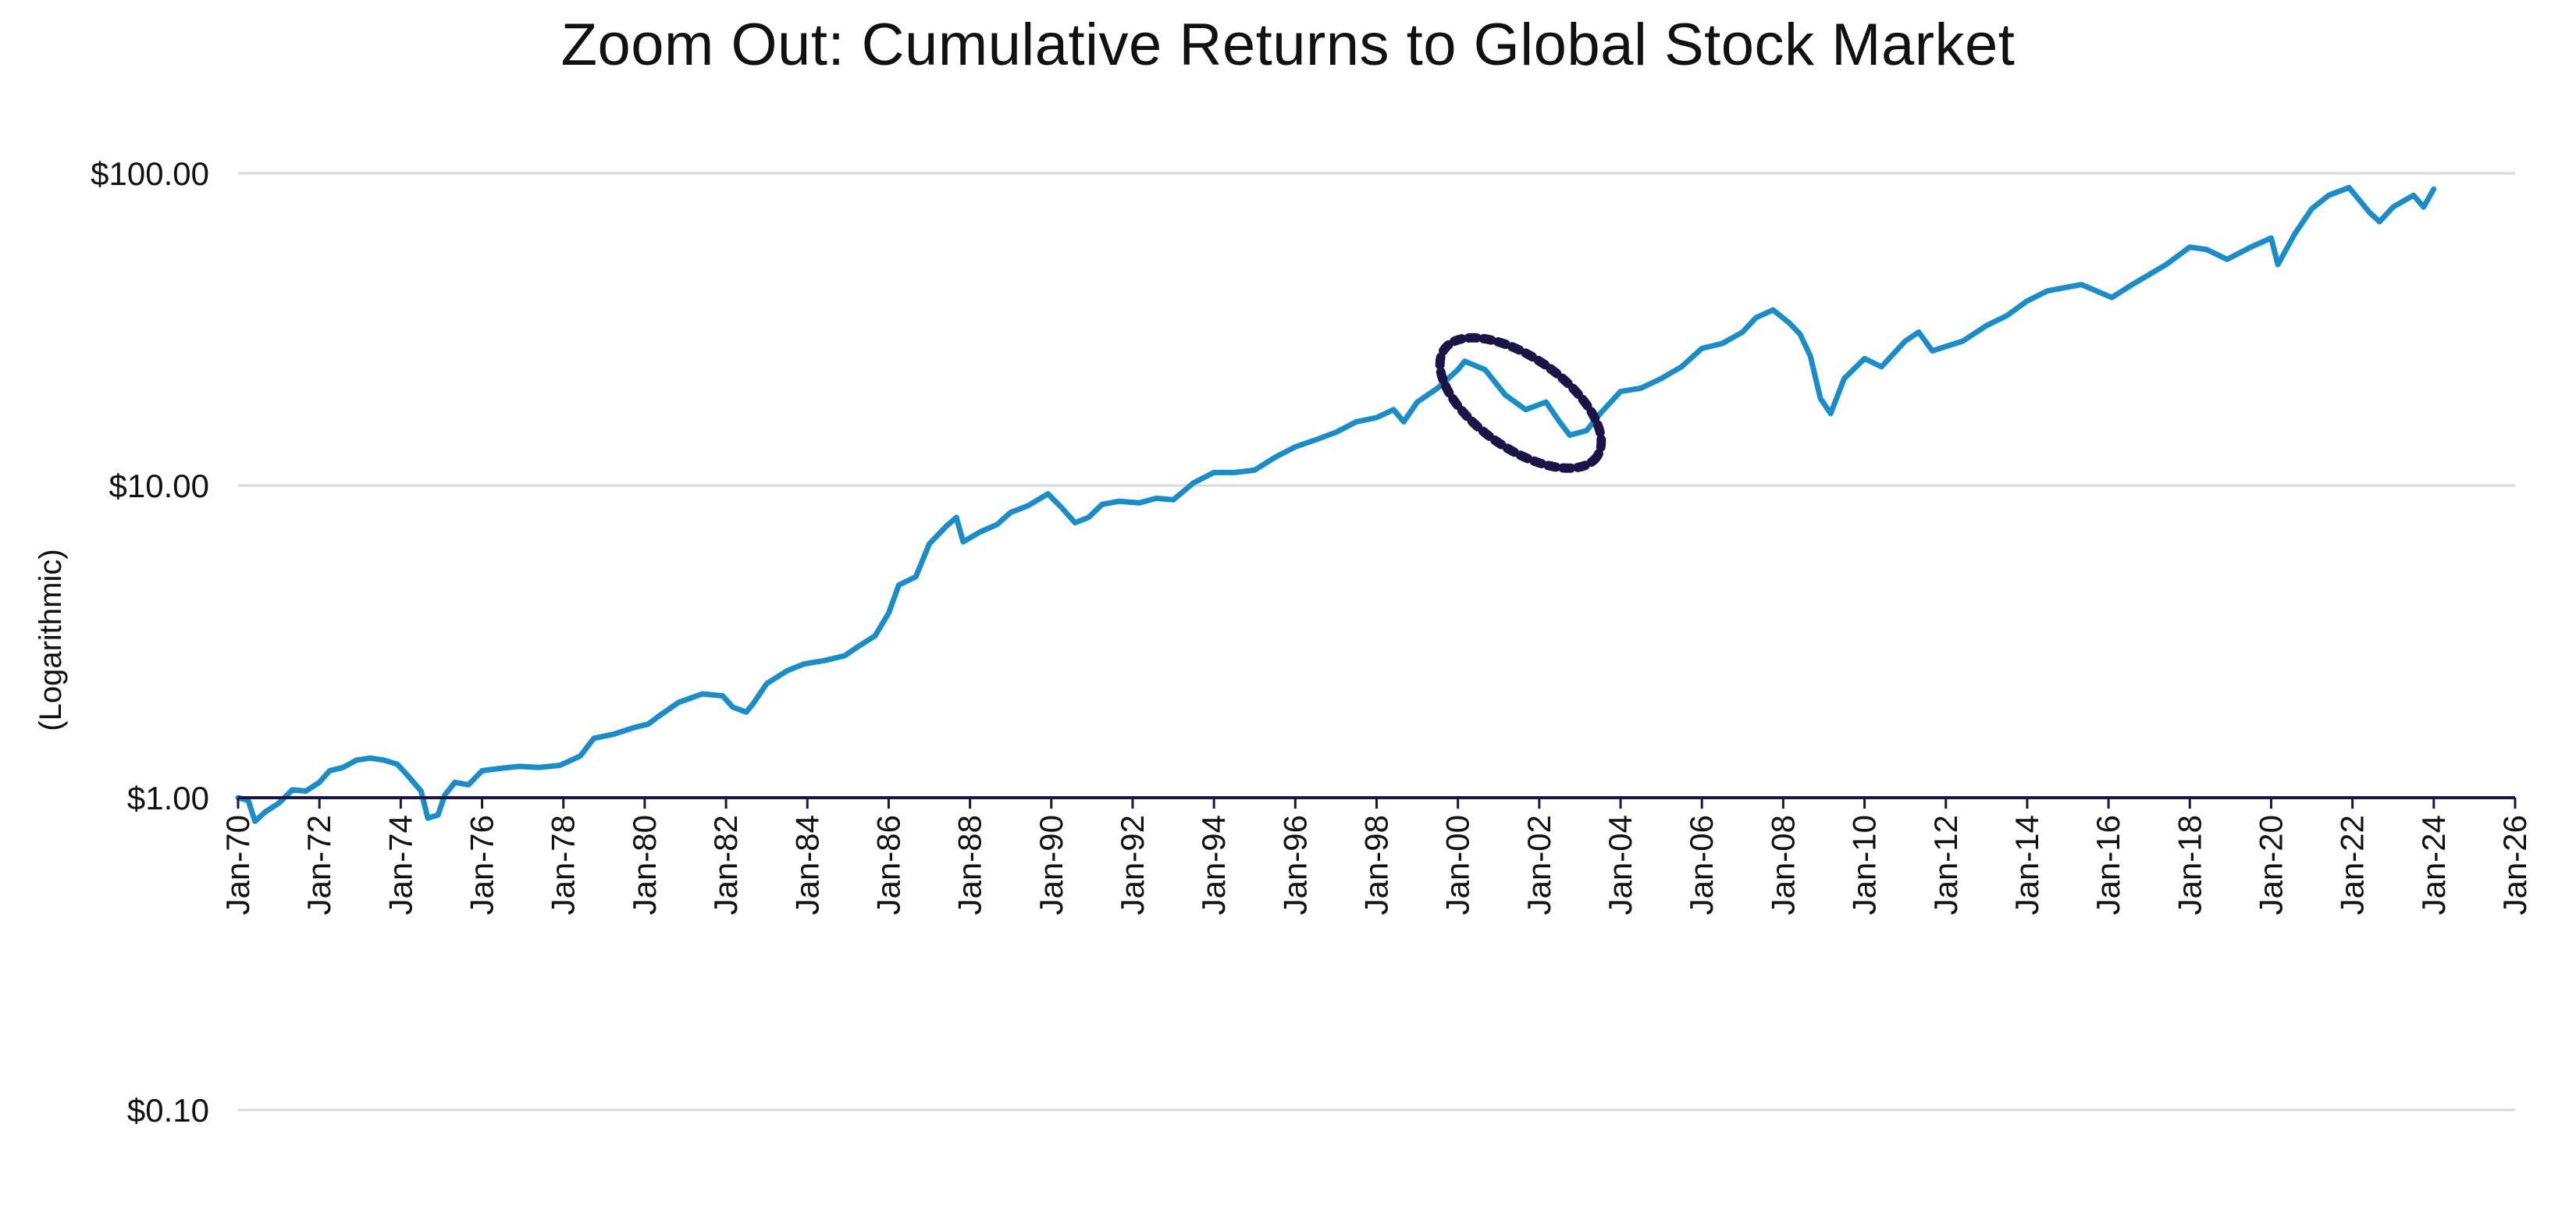 This screenshot has width=2576, height=1227. What do you see at coordinates (1864, 865) in the screenshot?
I see `x-tick-label: Jan-10` at bounding box center [1864, 865].